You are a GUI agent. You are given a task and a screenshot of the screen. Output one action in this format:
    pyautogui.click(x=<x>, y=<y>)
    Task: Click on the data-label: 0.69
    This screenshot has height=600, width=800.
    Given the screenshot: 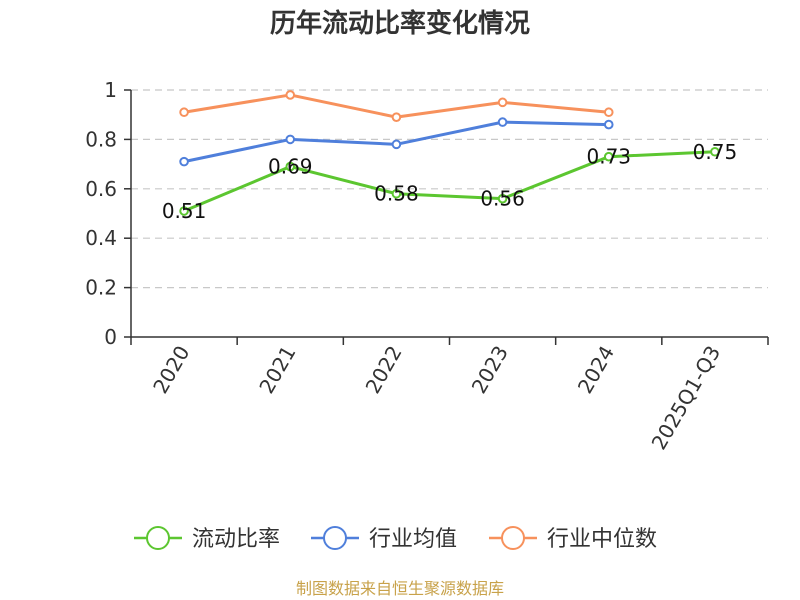 What is the action you would take?
    pyautogui.click(x=290, y=167)
    